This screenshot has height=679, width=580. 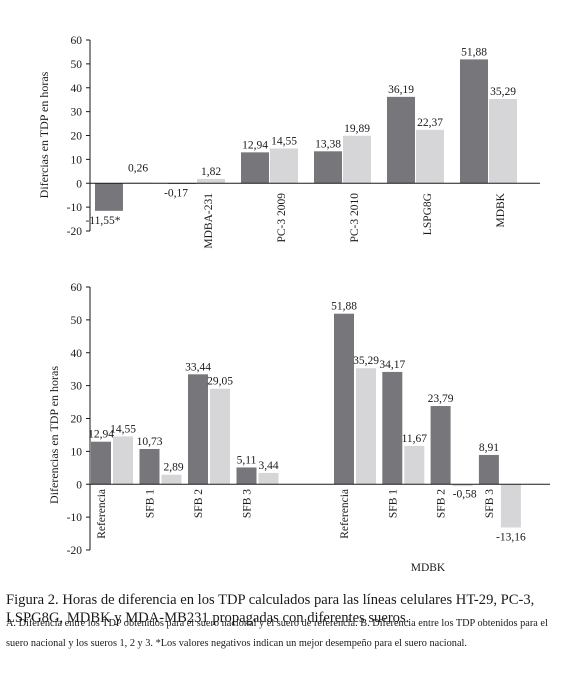 What do you see at coordinates (247, 460) in the screenshot?
I see `data-label: 5,11` at bounding box center [247, 460].